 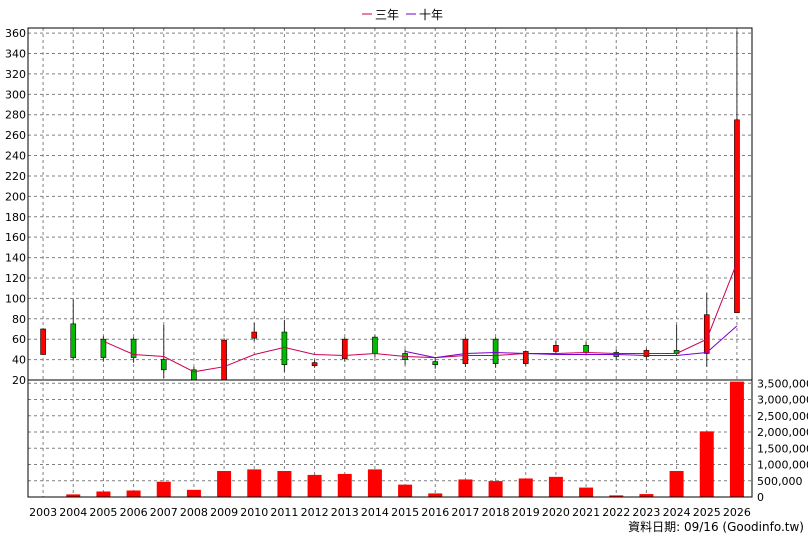 What do you see at coordinates (431, 15) in the screenshot?
I see `legend-ten-year-label: 十年` at bounding box center [431, 15].